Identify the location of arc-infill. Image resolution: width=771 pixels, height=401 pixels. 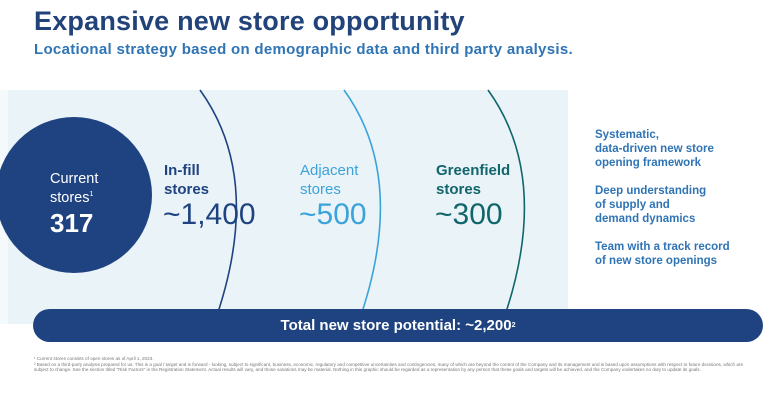
(218, 207).